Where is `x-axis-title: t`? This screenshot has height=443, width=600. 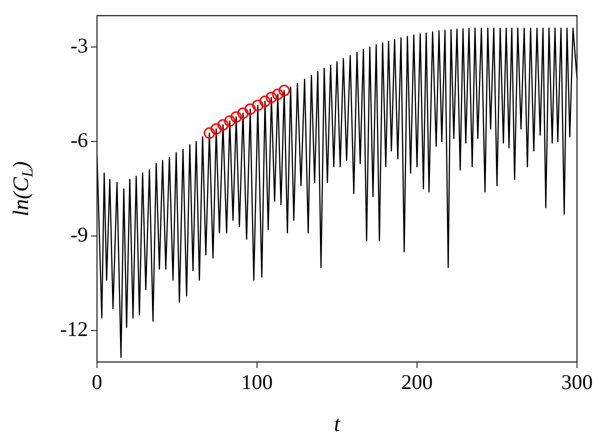
x-axis-title: t is located at coordinates (337, 423).